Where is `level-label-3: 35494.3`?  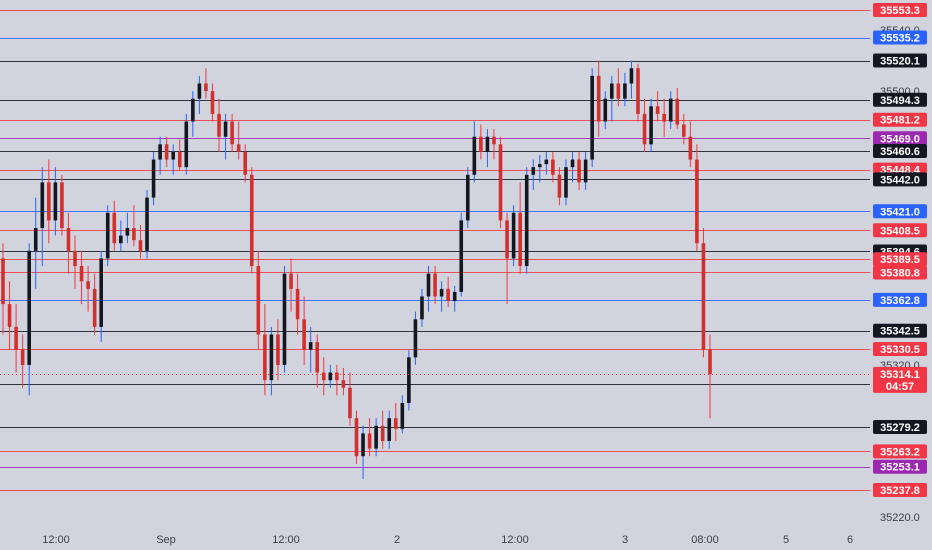 level-label-3: 35494.3 is located at coordinates (900, 101).